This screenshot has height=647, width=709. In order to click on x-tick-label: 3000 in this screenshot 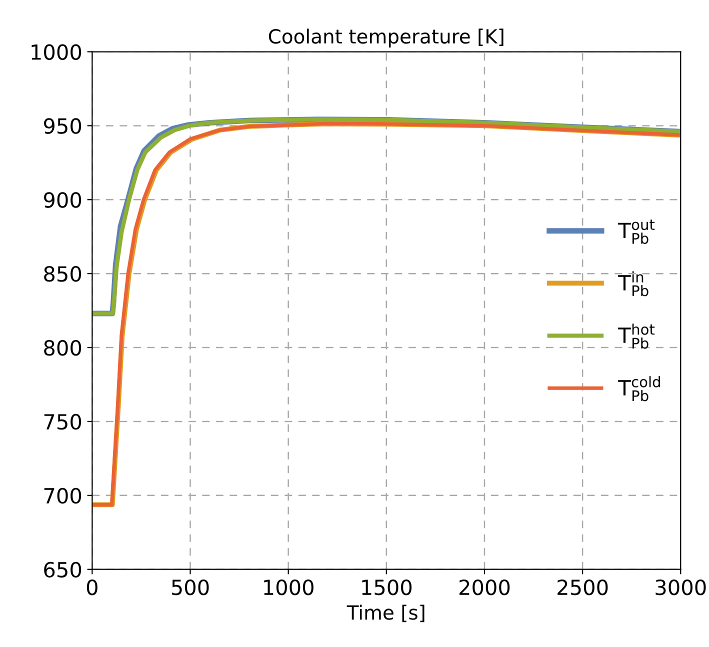, I will do `click(681, 587)`.